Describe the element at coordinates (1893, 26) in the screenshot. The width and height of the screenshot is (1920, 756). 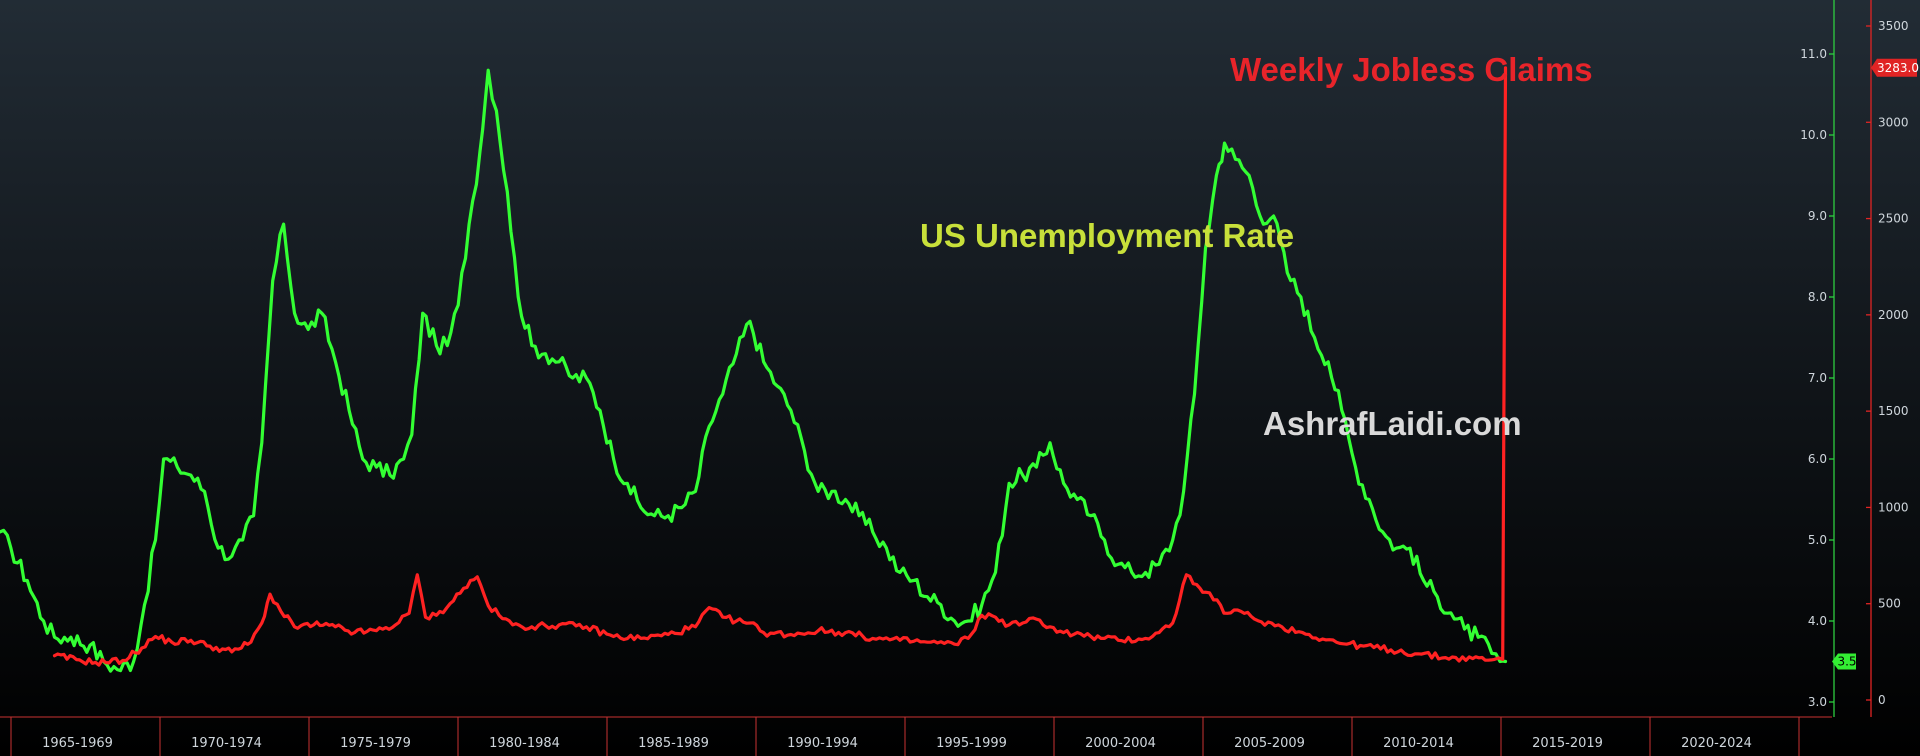
I see `red-axis-label-3500: 3500` at that location.